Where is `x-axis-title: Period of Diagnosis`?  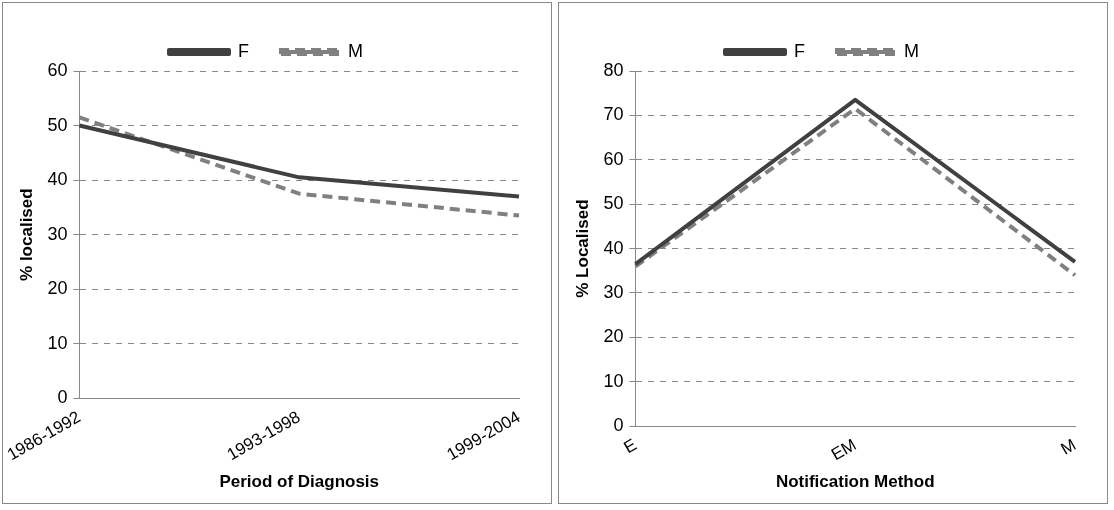
x-axis-title: Period of Diagnosis is located at coordinates (299, 482).